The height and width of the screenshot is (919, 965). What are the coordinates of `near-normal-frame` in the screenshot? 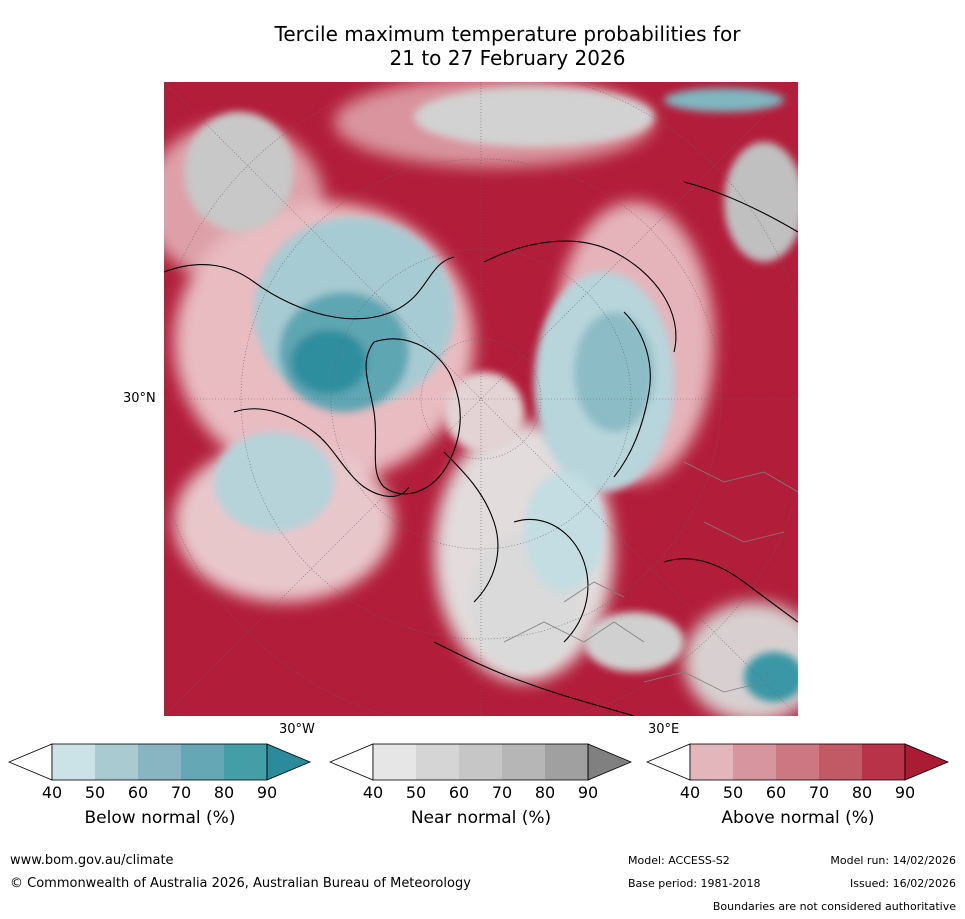 It's located at (480, 762).